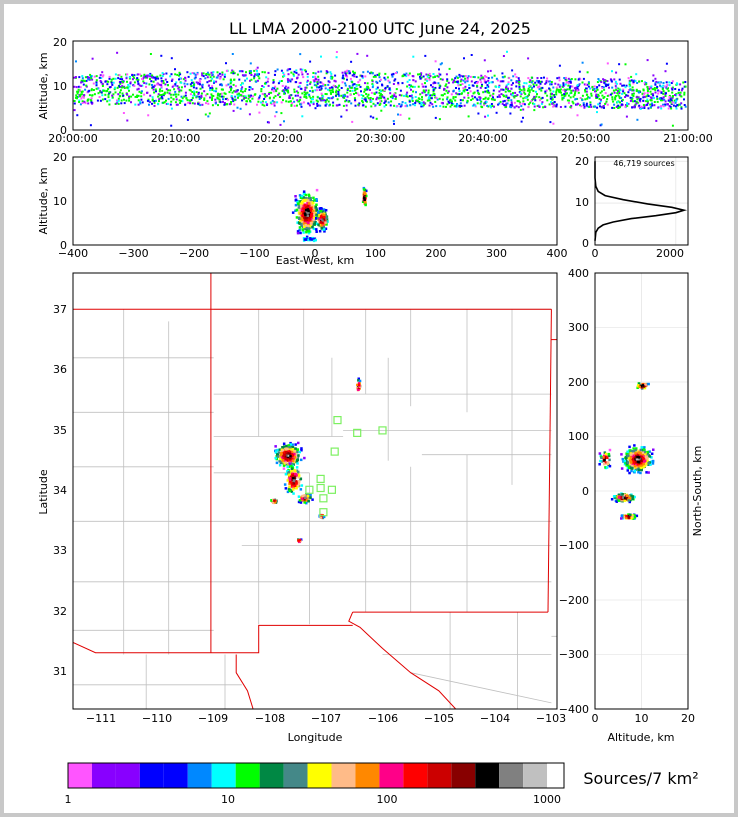 This screenshot has height=817, width=738. I want to click on histogram-panel: 46,719 sources 0 10 20 0 2000, so click(632, 207).